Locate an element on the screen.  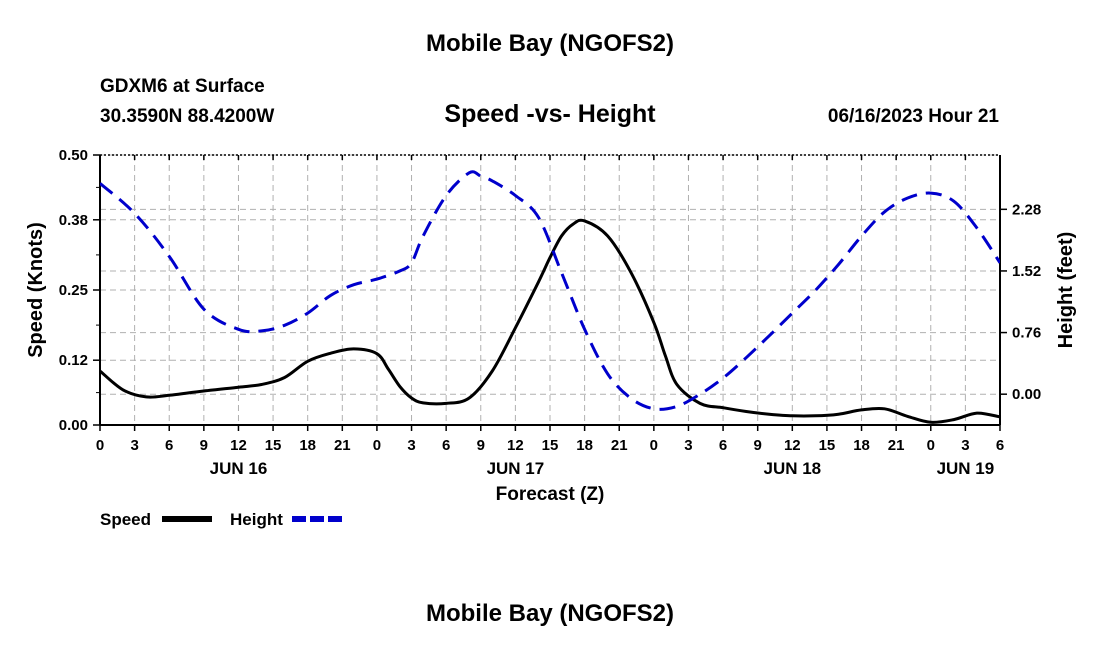
forecast-timestamp: 06/16/2023 Hour 21 is located at coordinates (913, 116).